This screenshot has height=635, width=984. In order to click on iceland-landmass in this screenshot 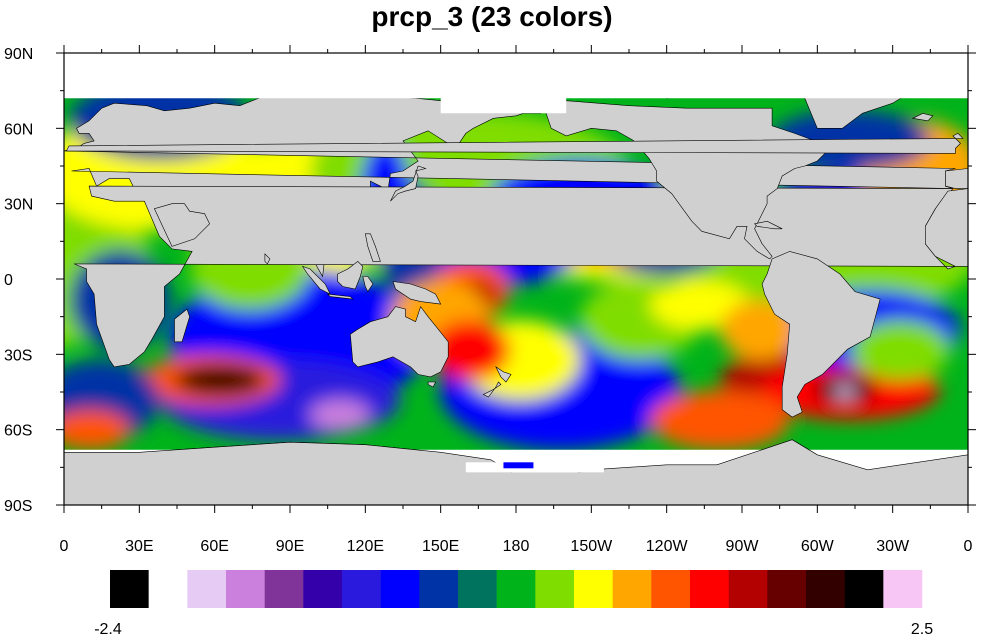, I will do `click(922, 117)`.